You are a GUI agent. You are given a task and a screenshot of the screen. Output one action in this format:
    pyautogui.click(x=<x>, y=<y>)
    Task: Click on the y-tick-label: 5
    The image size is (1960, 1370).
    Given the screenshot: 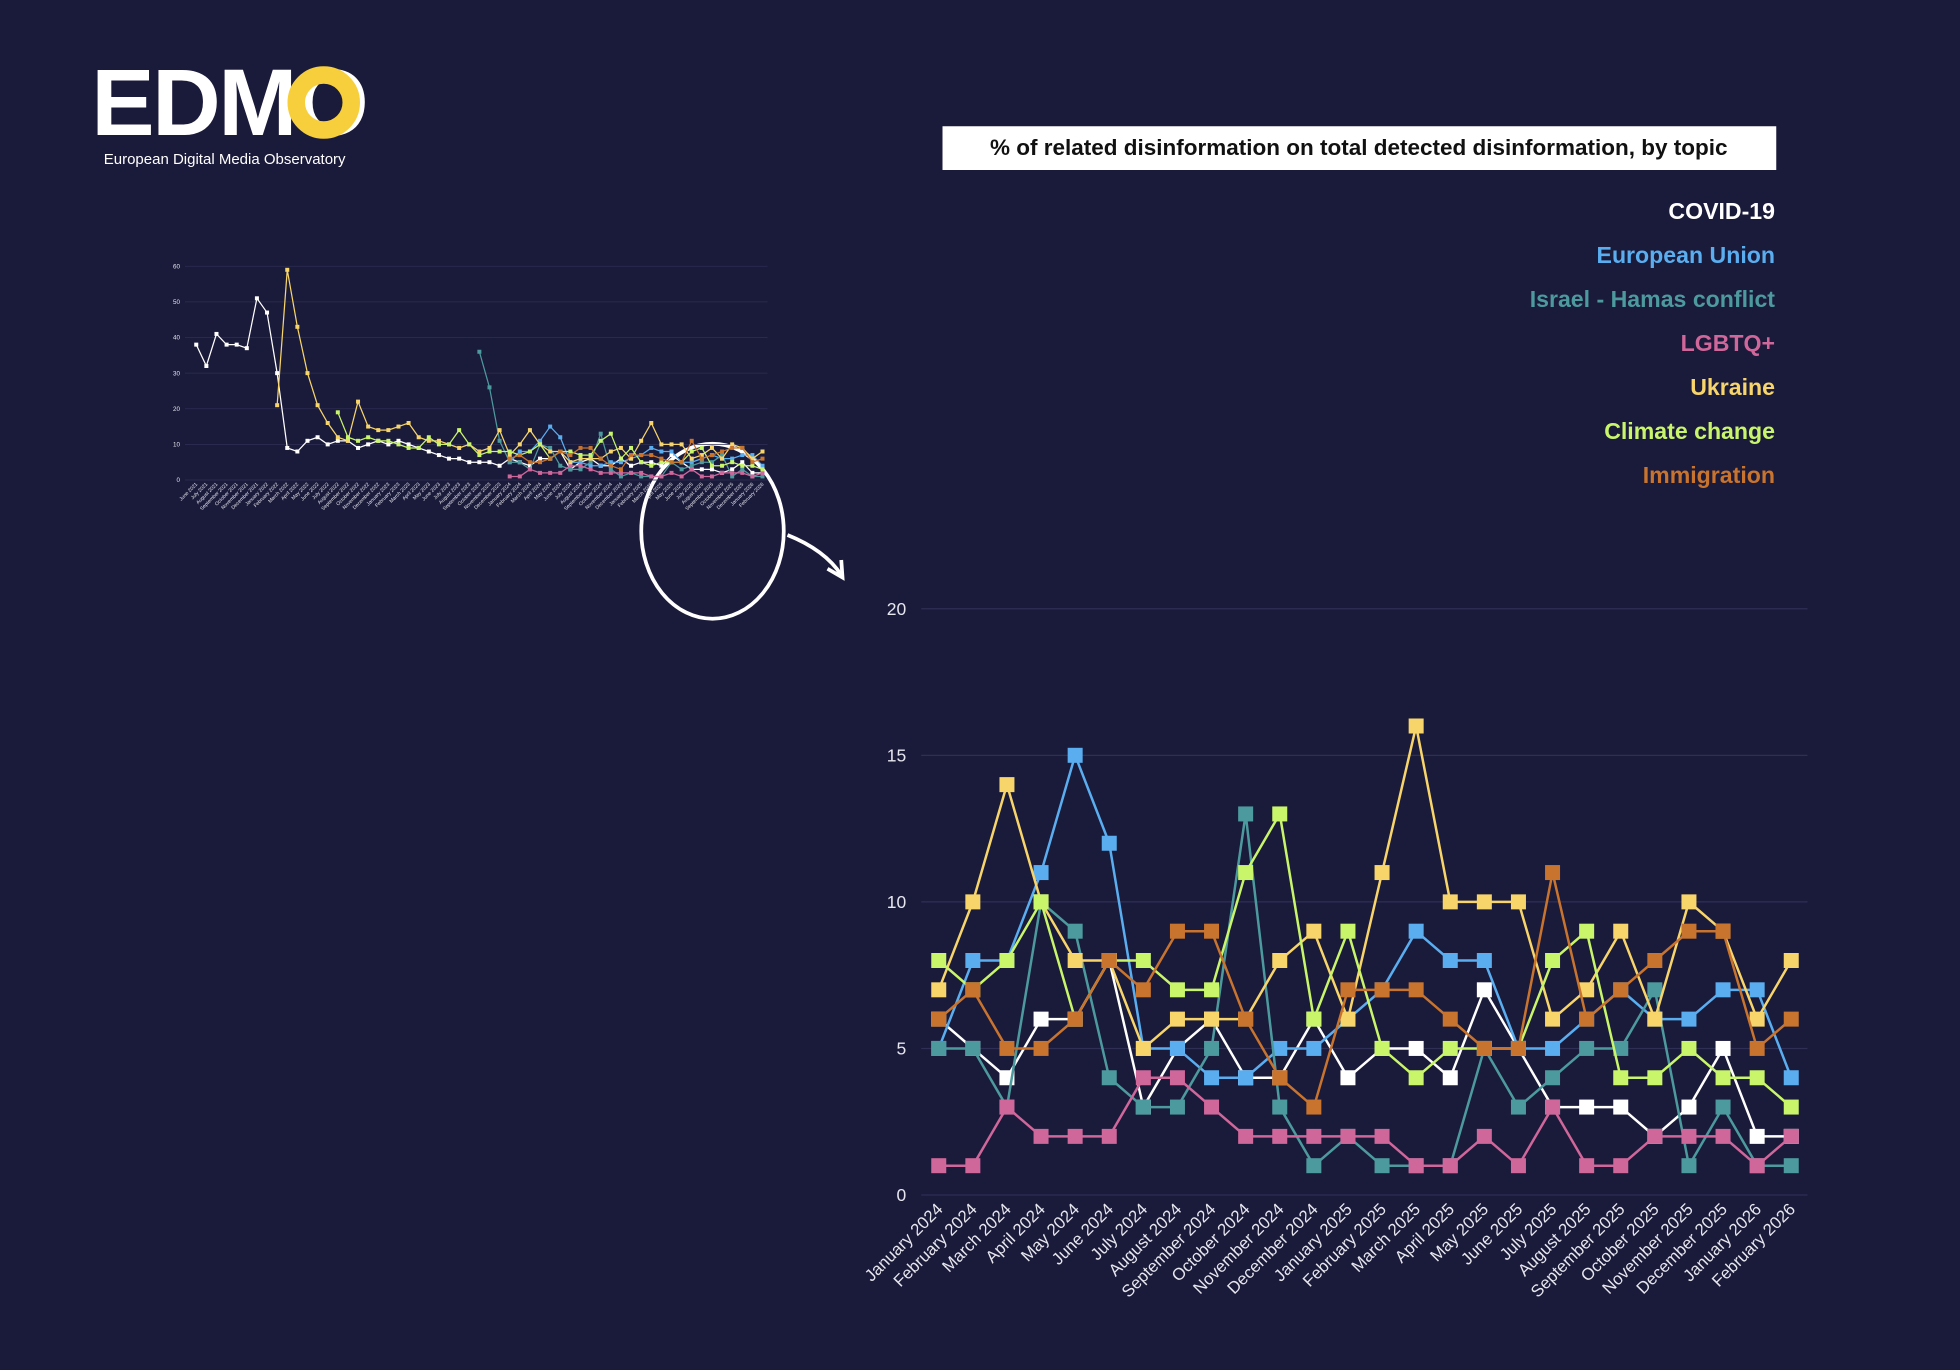 What is the action you would take?
    pyautogui.click(x=902, y=1049)
    